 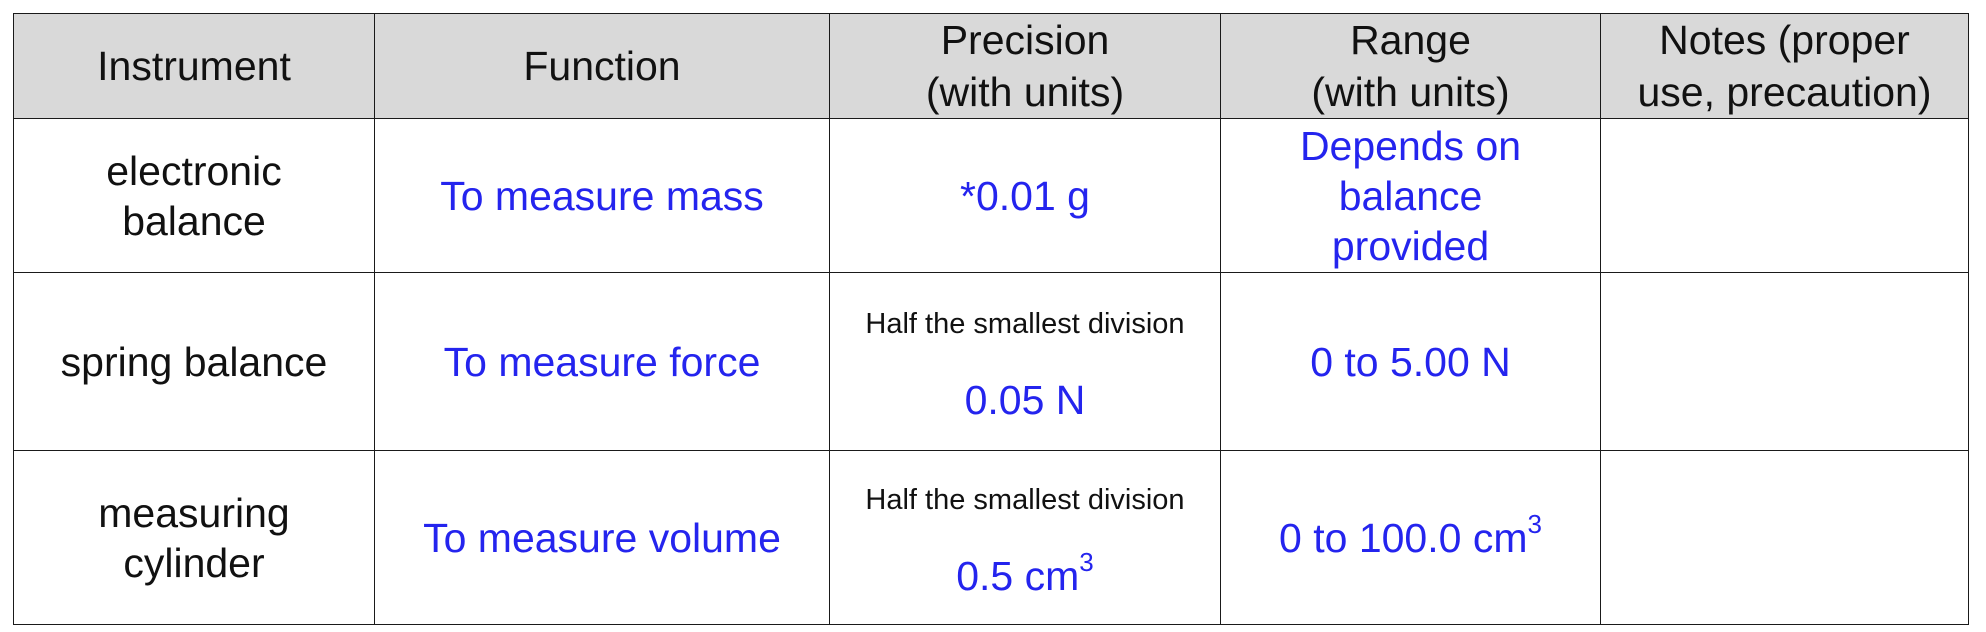 I want to click on precision-superscript: 3, so click(x=1086, y=561).